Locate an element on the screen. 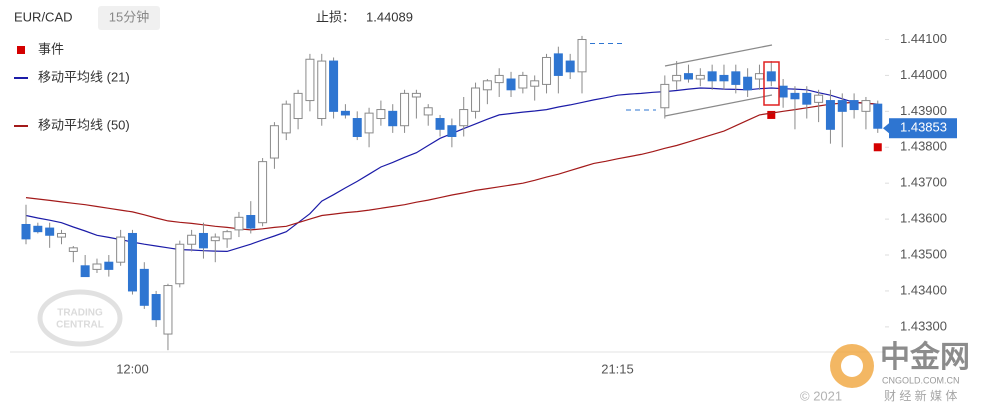 The width and height of the screenshot is (988, 417). y-tick-label: 1.43400 is located at coordinates (923, 289).